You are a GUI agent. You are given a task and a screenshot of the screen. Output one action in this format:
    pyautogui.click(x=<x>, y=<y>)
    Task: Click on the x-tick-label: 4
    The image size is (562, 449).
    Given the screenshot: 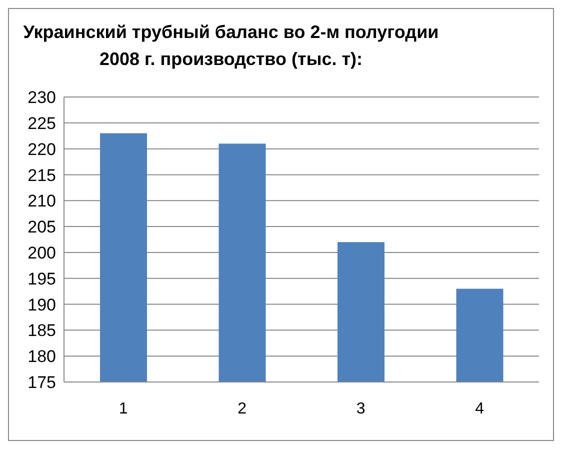 What is the action you would take?
    pyautogui.click(x=479, y=409)
    